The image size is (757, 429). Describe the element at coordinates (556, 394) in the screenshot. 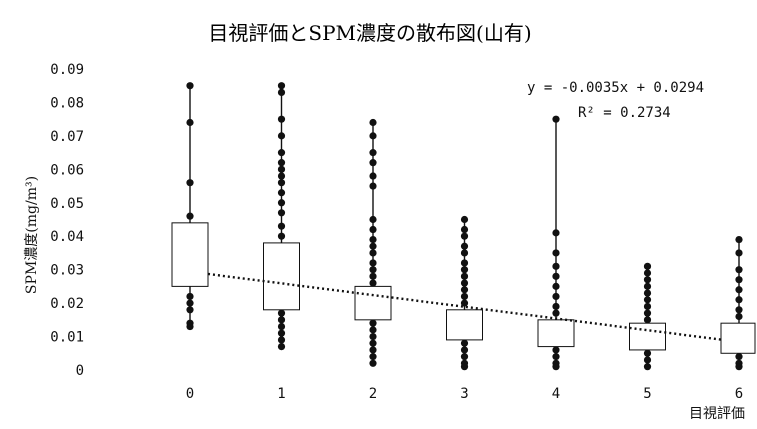

I see `x-tick-label: 4` at that location.